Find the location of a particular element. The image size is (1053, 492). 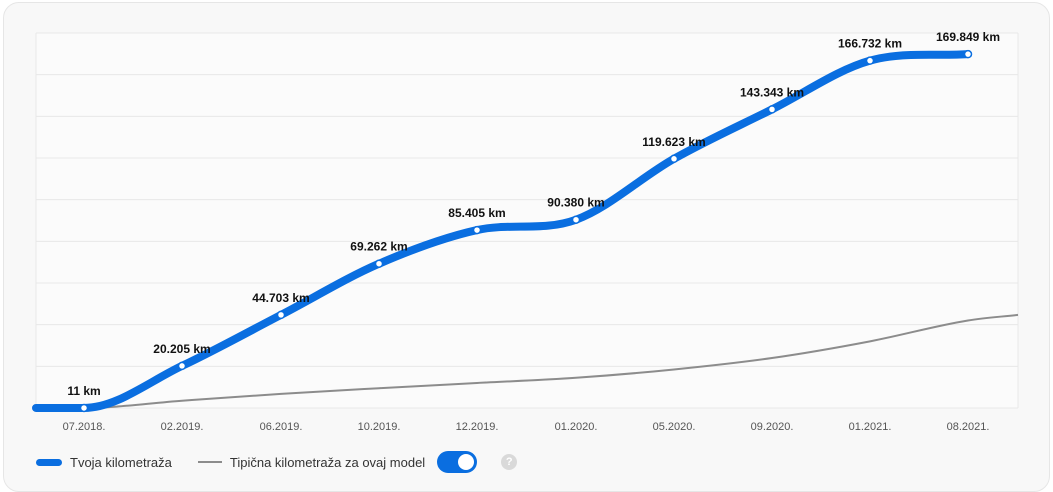

x-tick-label: 01.2021. is located at coordinates (870, 427).